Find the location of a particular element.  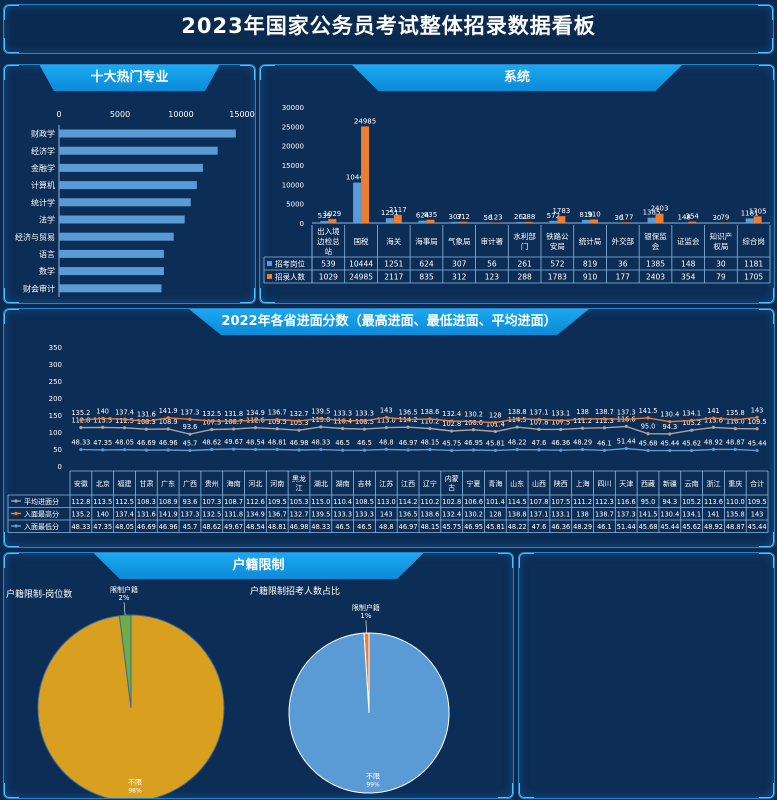

scores-data-label: 138.6 is located at coordinates (429, 412).